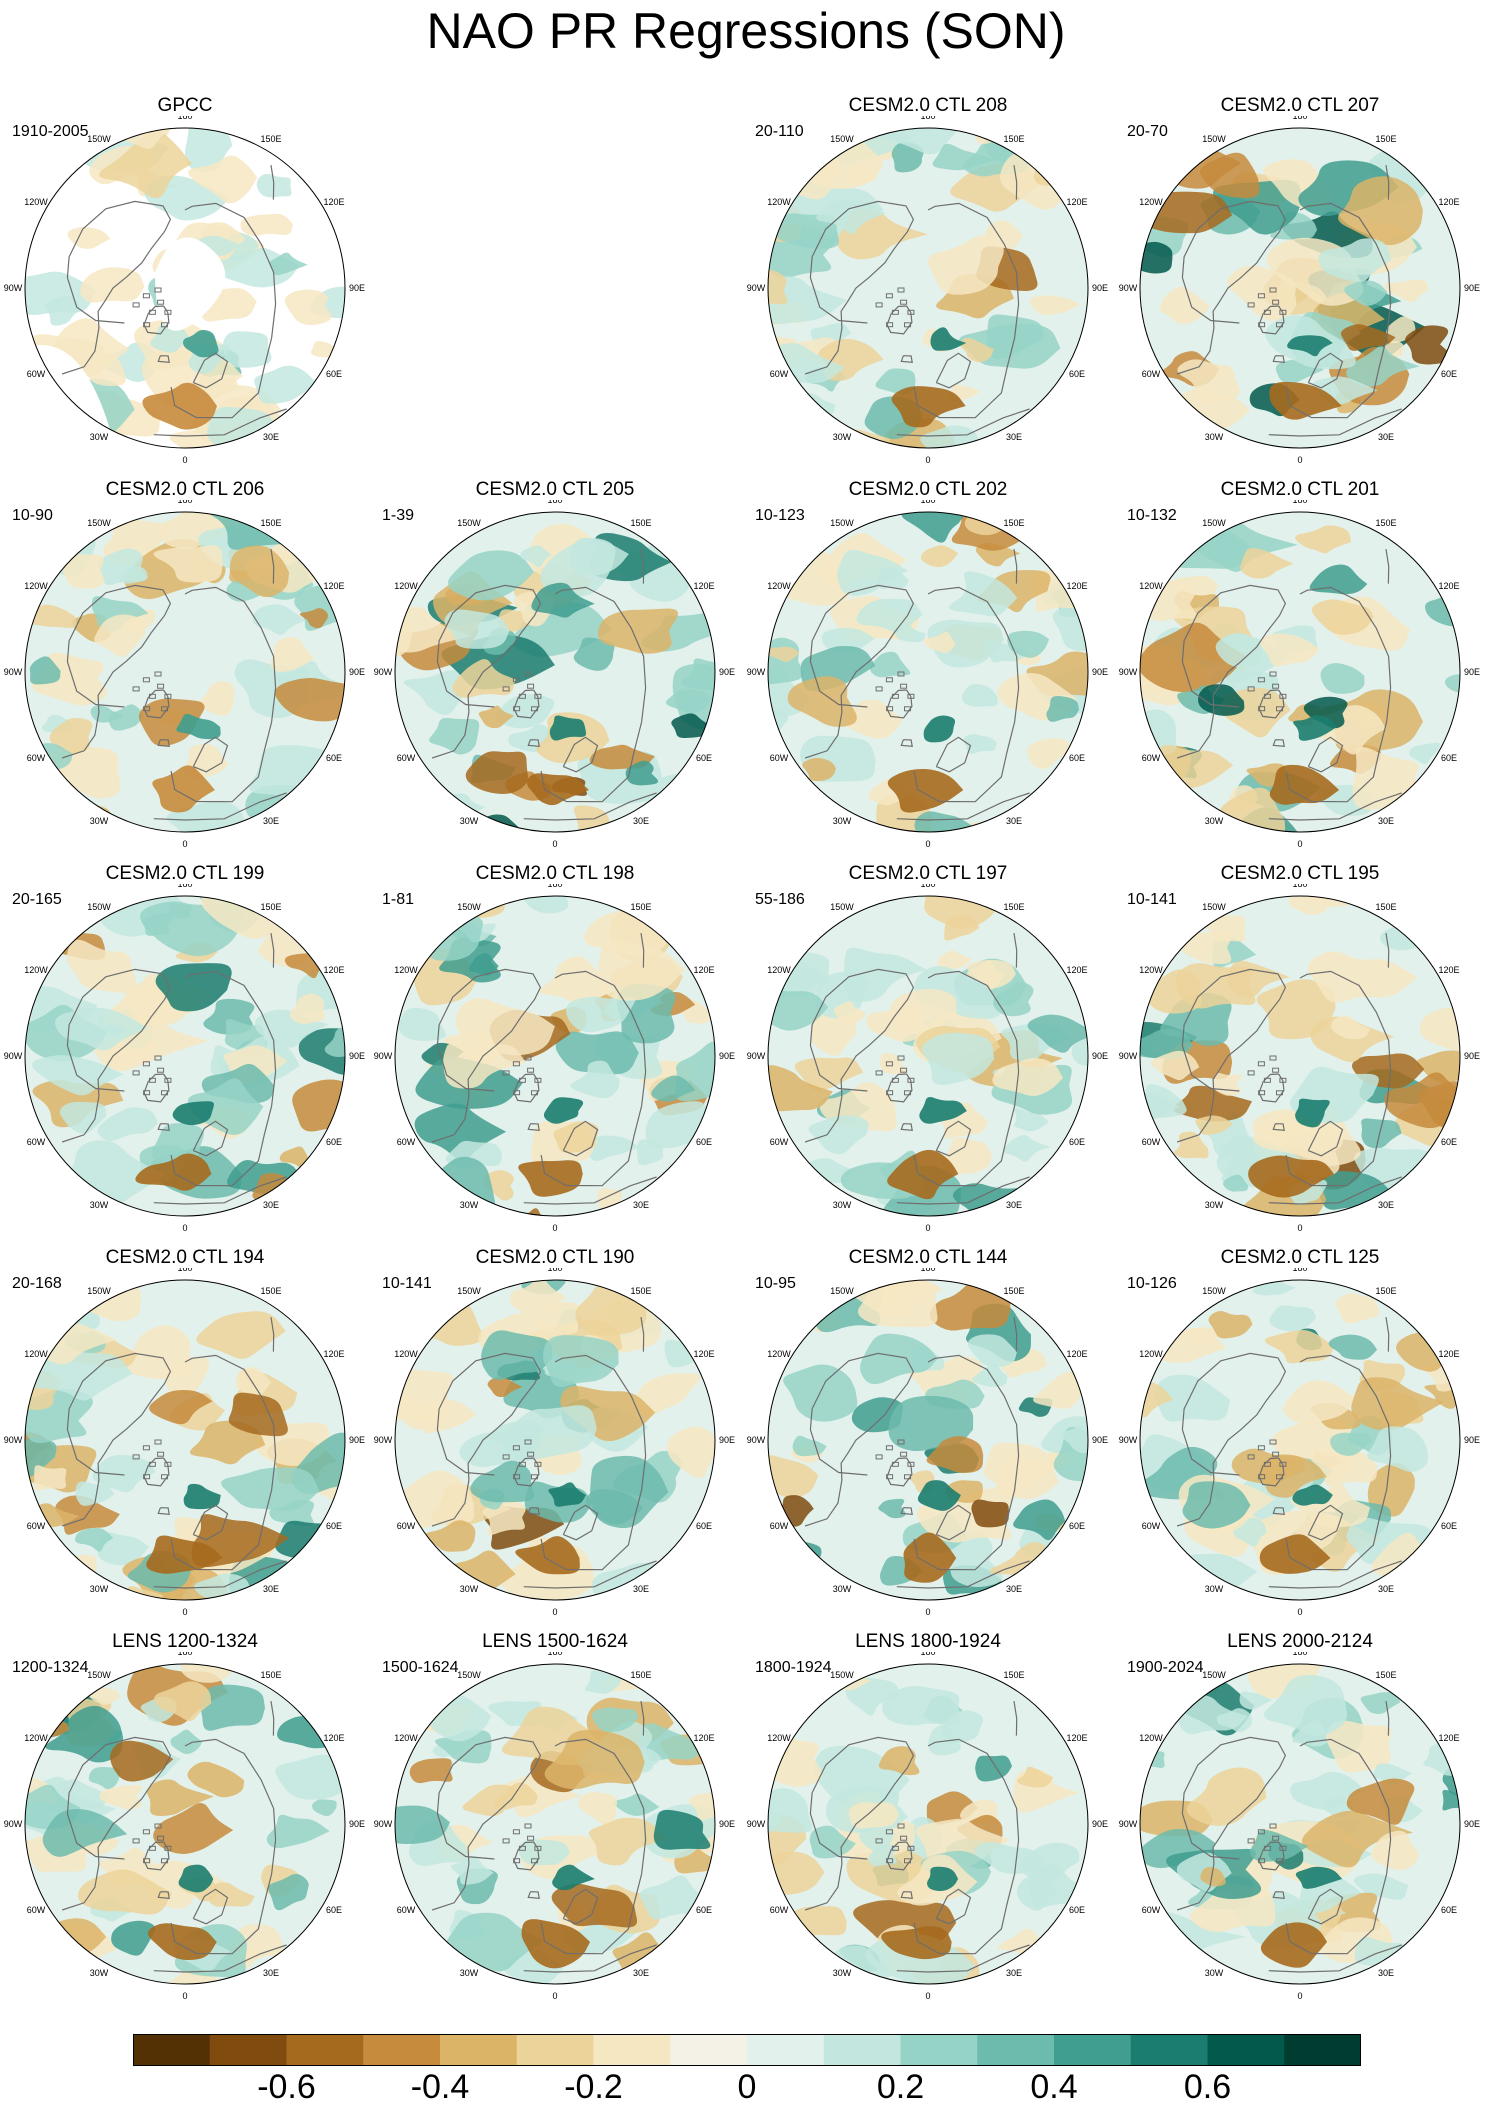  Describe the element at coordinates (398, 515) in the screenshot. I see `panel-period: 1-39` at that location.